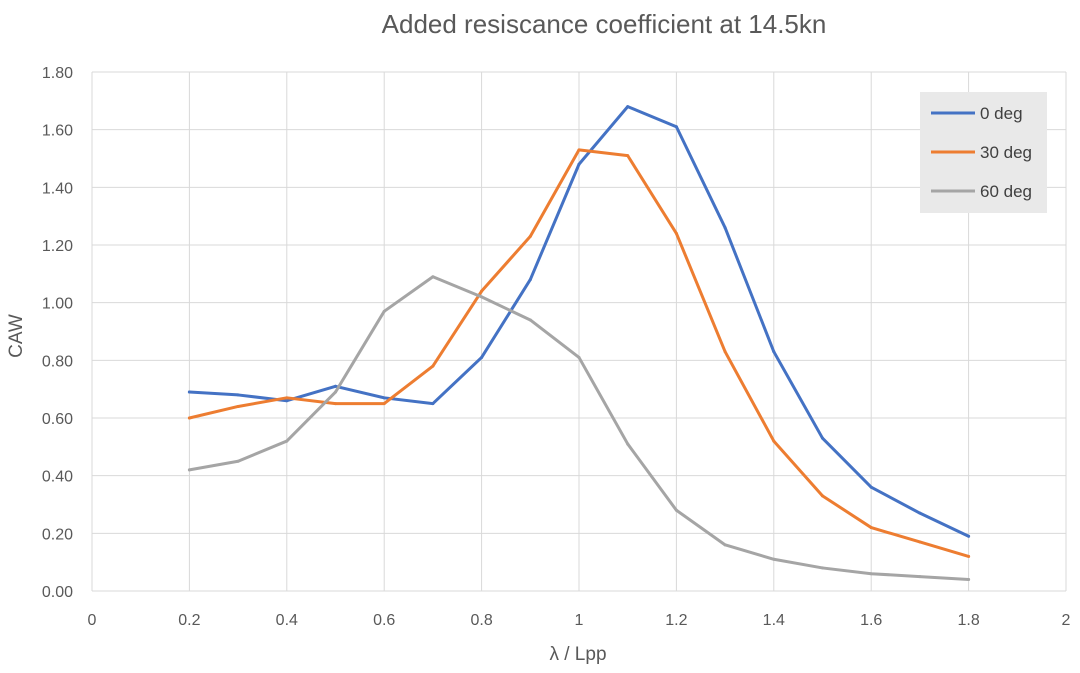 The height and width of the screenshot is (673, 1080). I want to click on x-axis-title: λ / Lpp, so click(577, 654).